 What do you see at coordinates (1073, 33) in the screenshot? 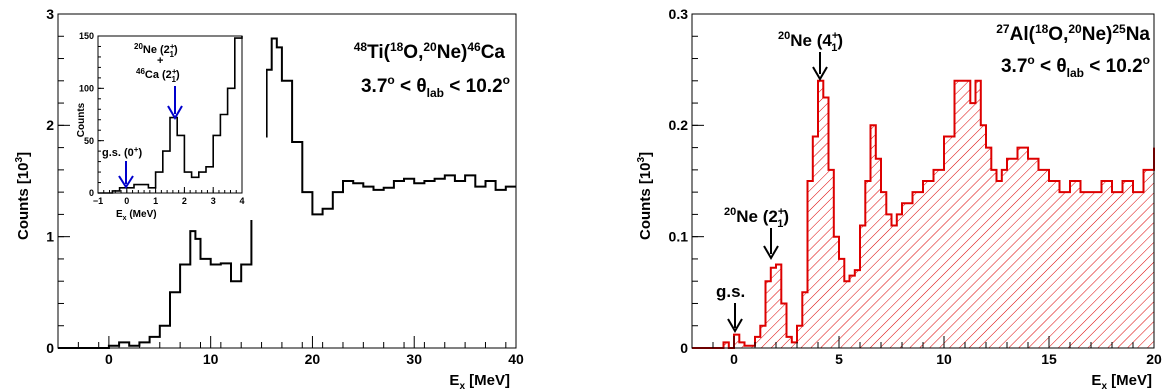
I see `right-reaction-title: 27Al(18O,20Ne)25Na` at bounding box center [1073, 33].